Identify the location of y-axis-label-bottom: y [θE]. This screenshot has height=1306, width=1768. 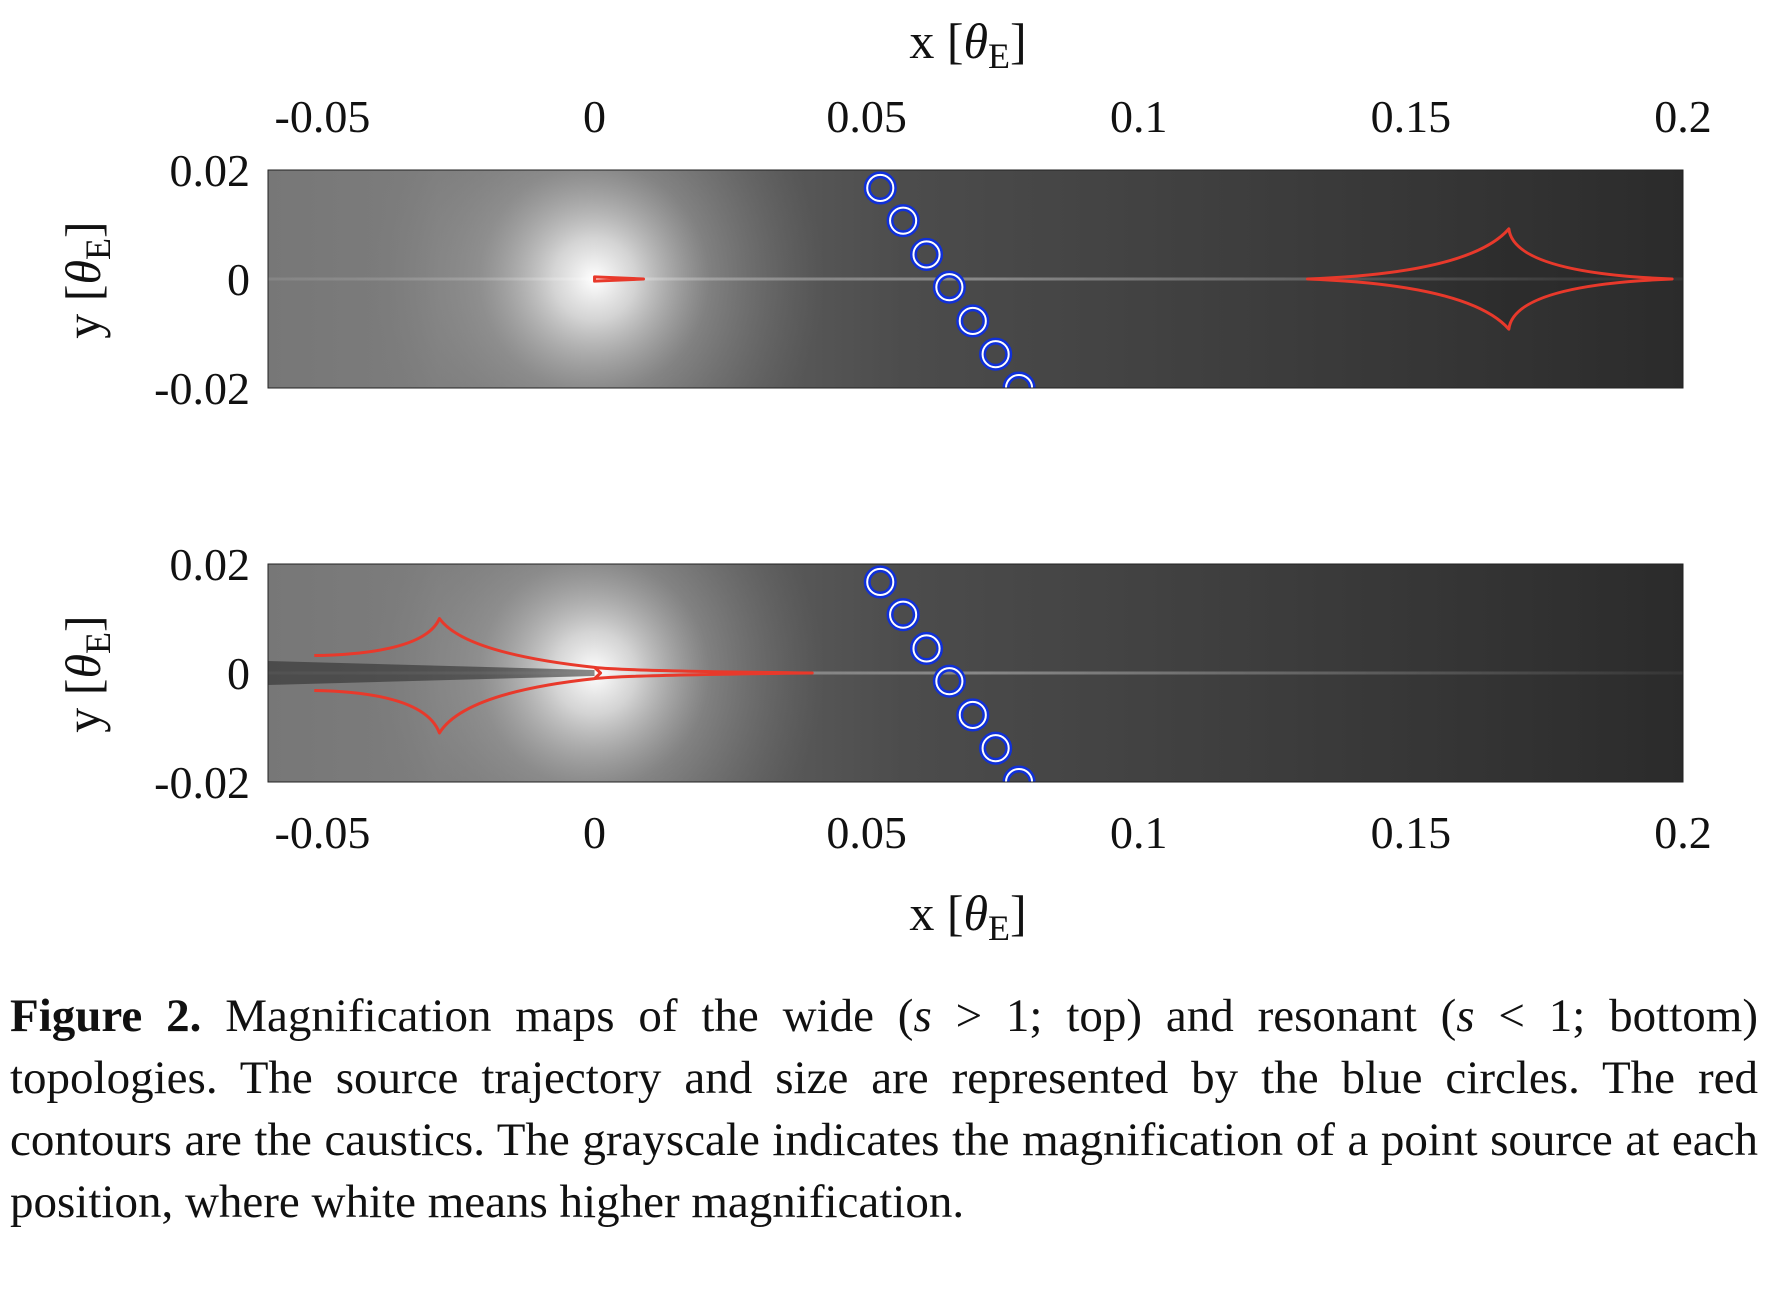
(86, 673).